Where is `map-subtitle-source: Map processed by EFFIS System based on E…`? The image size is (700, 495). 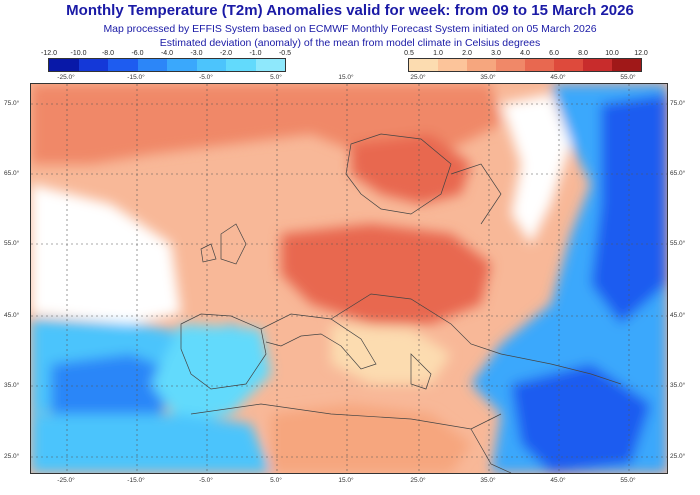
map-subtitle-source: Map processed by EFFIS System based on E… is located at coordinates (350, 29).